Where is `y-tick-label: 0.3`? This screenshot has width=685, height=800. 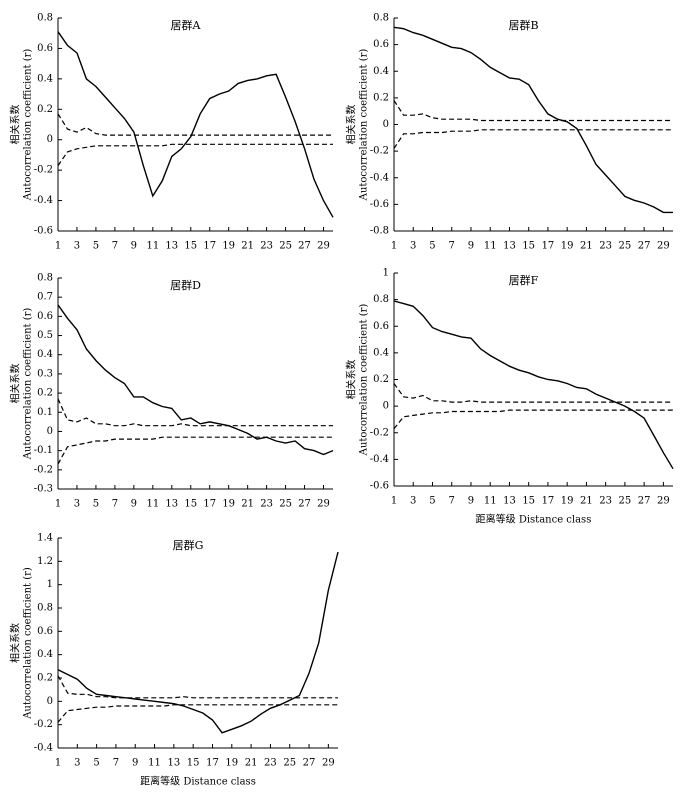 y-tick-label: 0.3 is located at coordinates (45, 373).